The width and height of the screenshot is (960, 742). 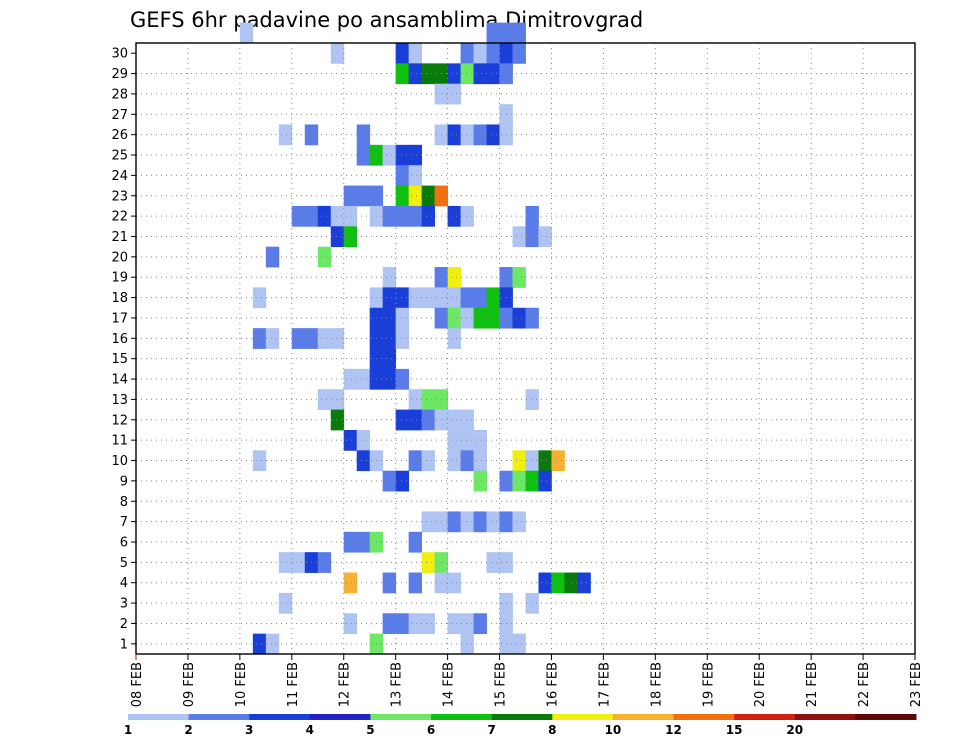 I want to click on colorbar-label: 4, so click(x=310, y=730).